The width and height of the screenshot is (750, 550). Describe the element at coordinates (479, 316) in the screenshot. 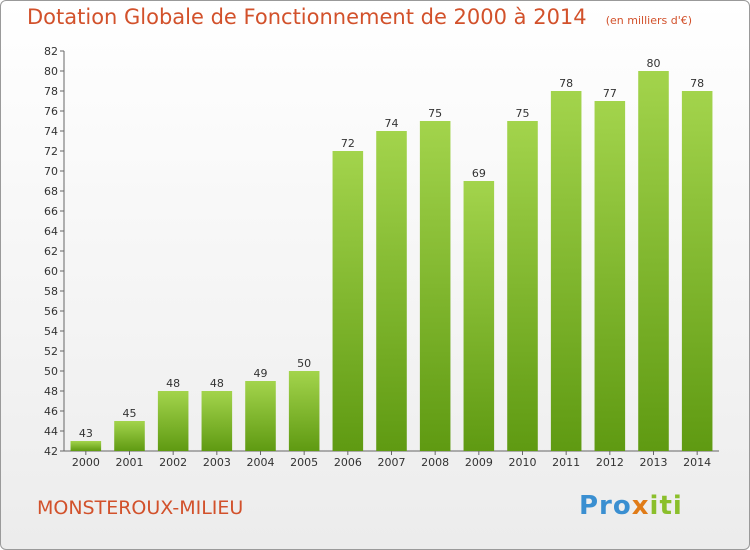

I see `bar-2009` at that location.